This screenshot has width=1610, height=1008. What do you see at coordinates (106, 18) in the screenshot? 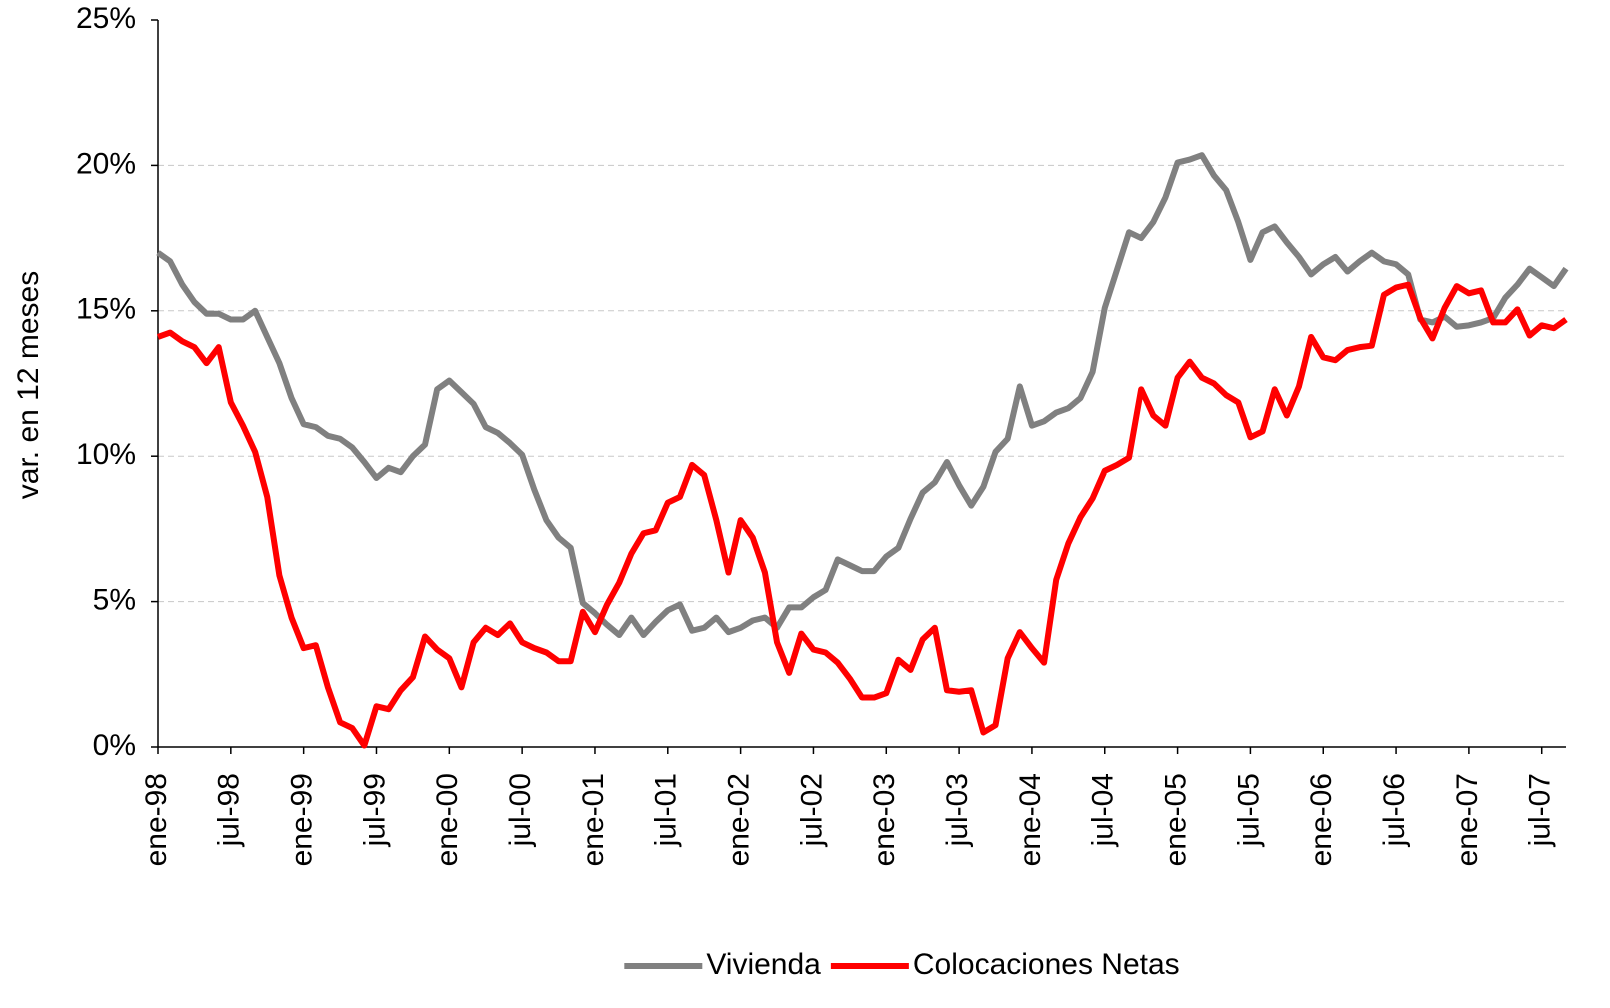
I see `y-tick-label: 25%` at bounding box center [106, 18].